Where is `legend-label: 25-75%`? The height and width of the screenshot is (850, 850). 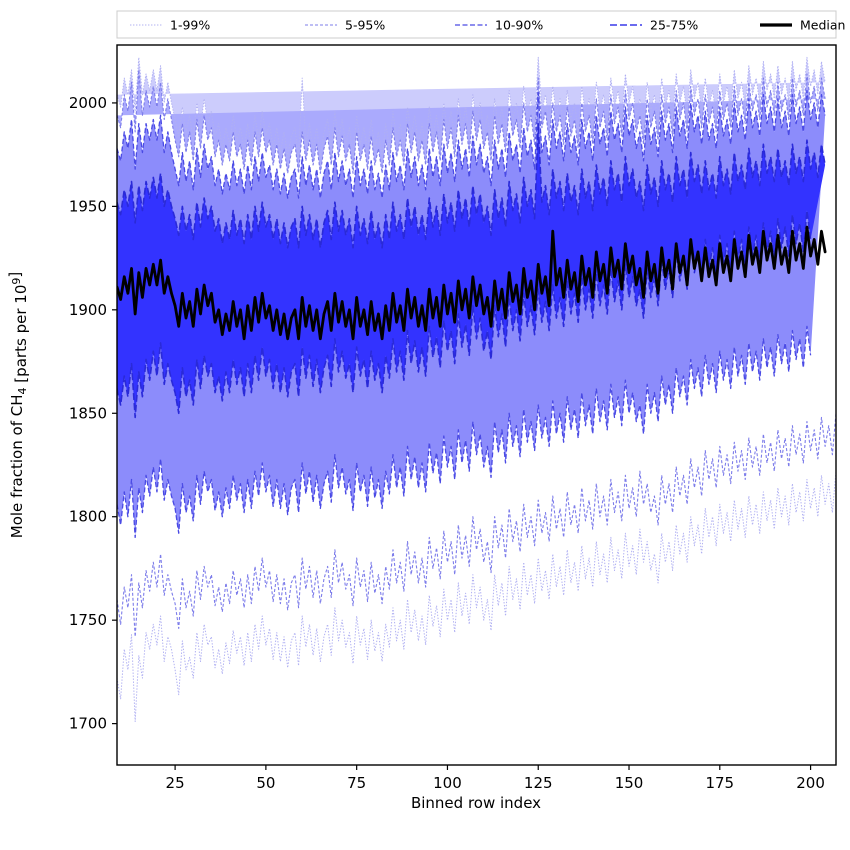 legend-label: 25-75% is located at coordinates (674, 25).